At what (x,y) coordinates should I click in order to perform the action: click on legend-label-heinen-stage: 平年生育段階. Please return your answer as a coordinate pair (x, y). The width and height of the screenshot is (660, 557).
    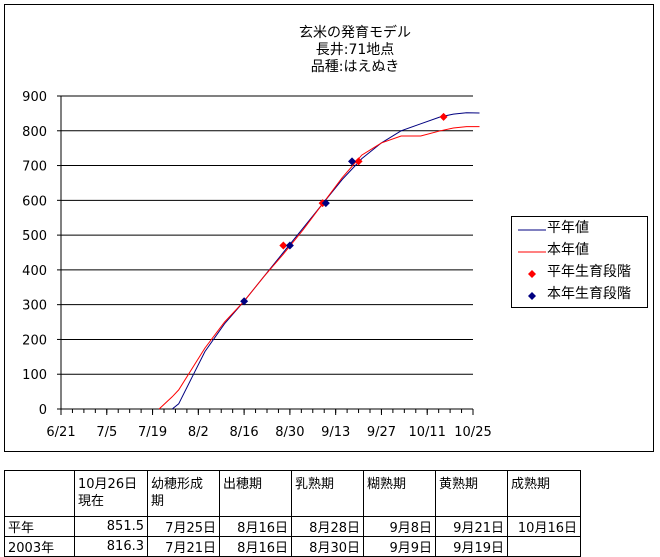
    Looking at the image, I should click on (589, 272).